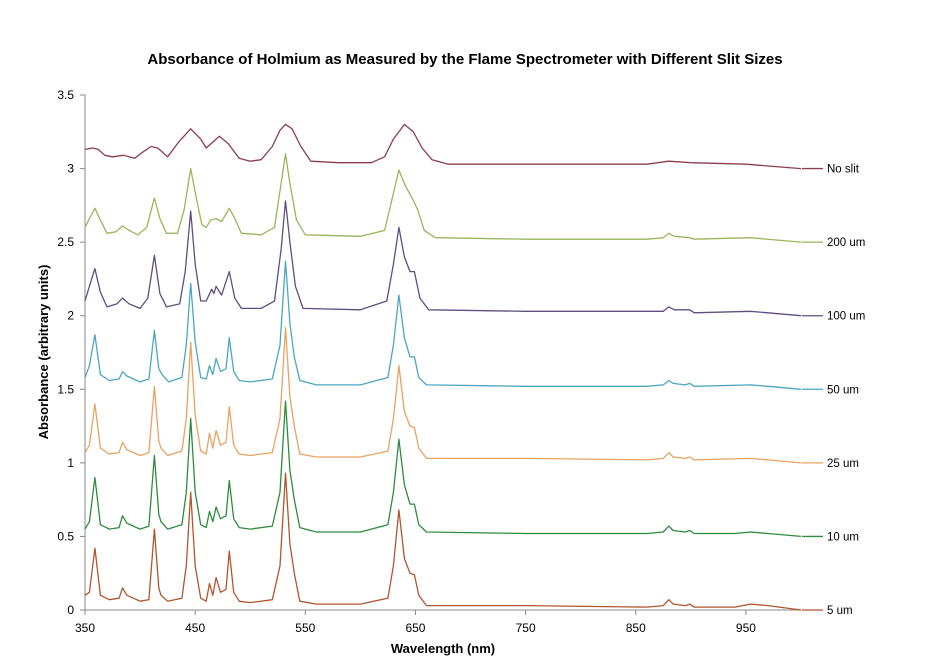  What do you see at coordinates (65, 242) in the screenshot?
I see `y-tick-label: 2.5` at bounding box center [65, 242].